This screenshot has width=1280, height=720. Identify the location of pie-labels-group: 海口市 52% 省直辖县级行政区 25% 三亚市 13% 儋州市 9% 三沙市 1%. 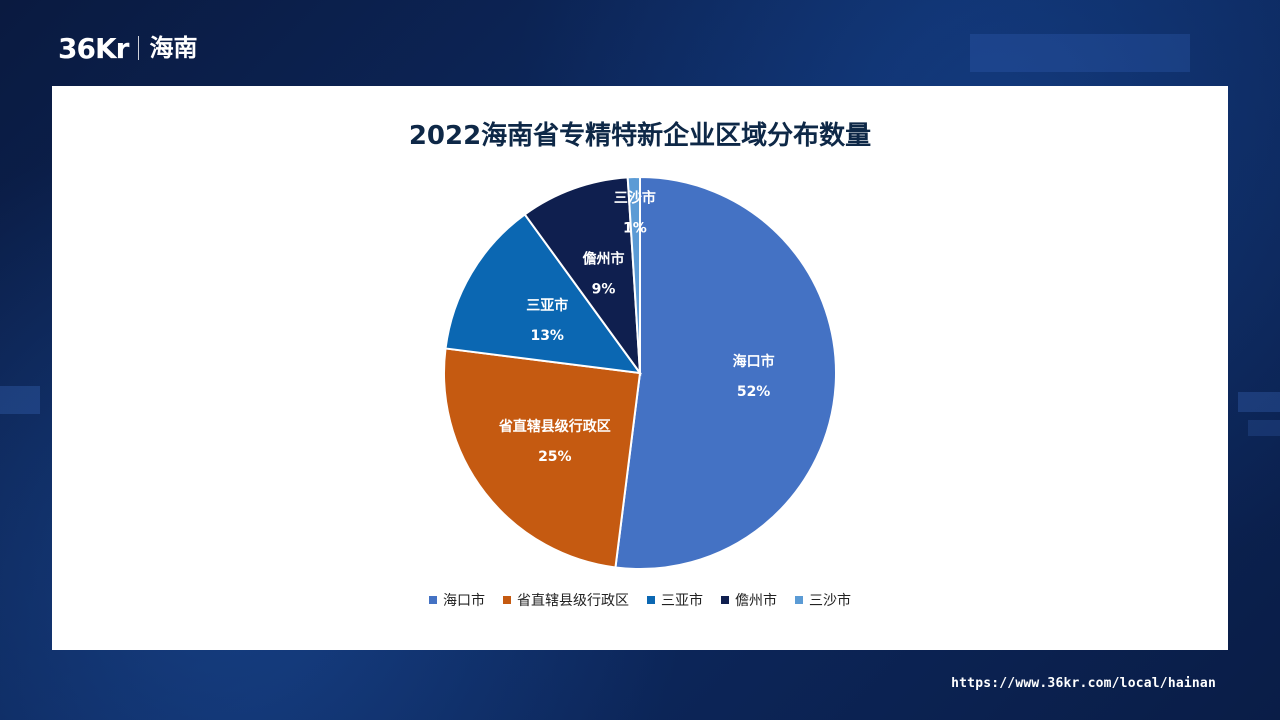
(636, 327).